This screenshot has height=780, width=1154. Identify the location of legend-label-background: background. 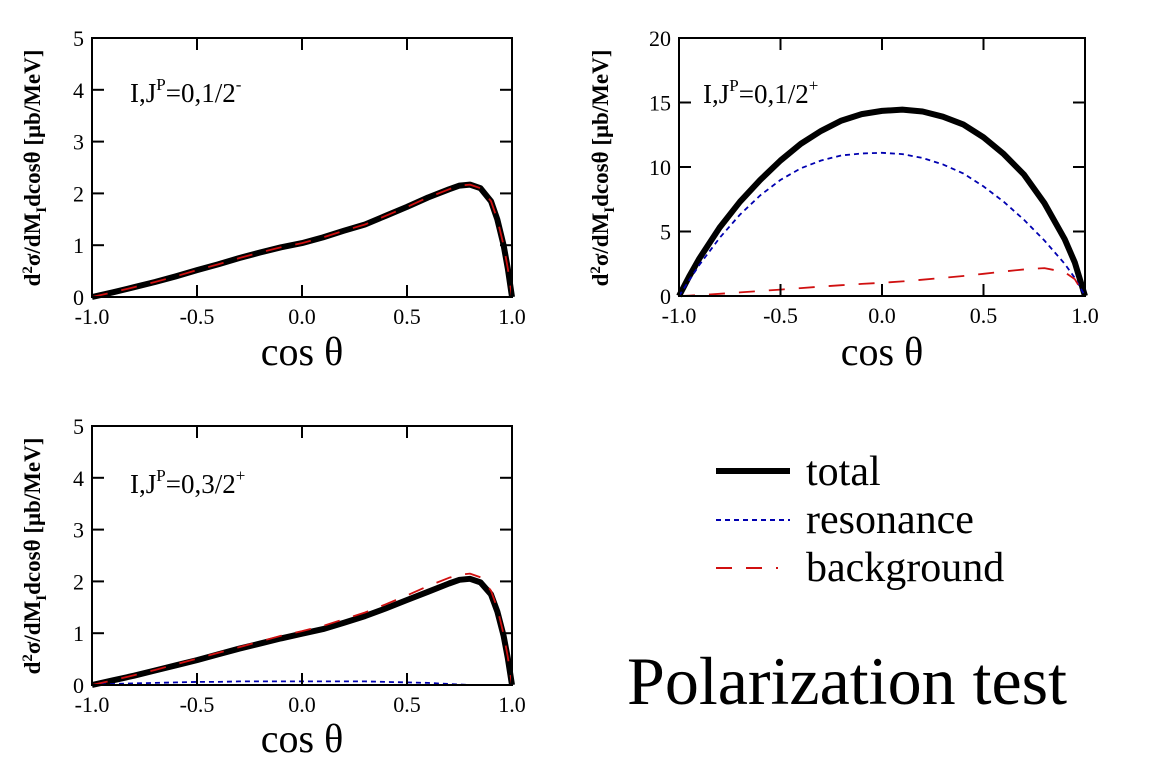
(905, 568).